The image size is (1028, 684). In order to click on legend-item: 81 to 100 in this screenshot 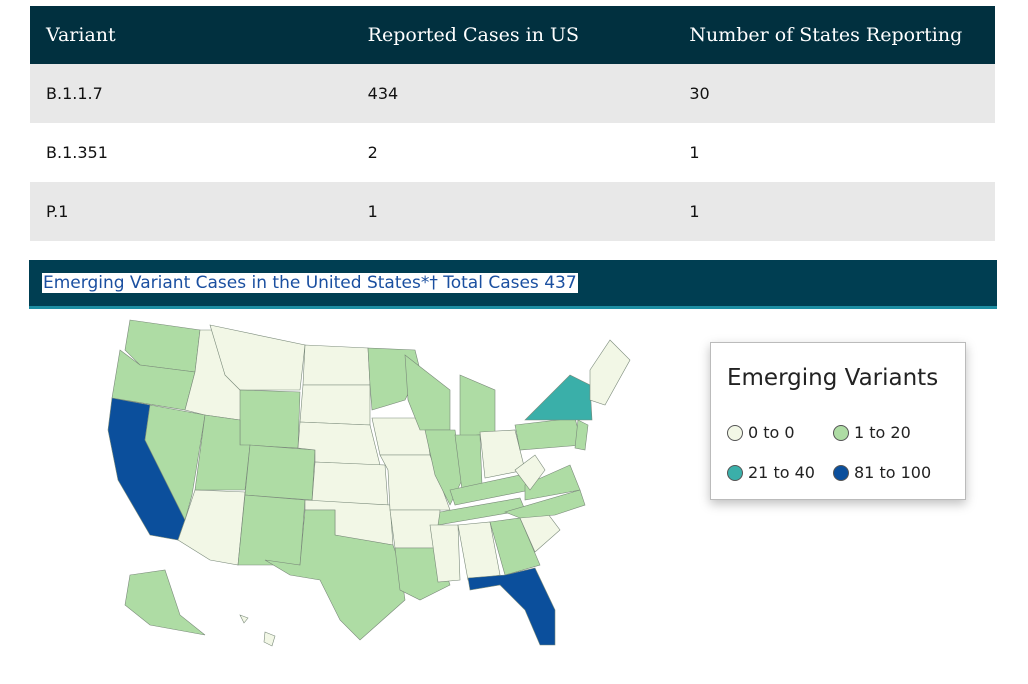, I will do `click(882, 472)`.